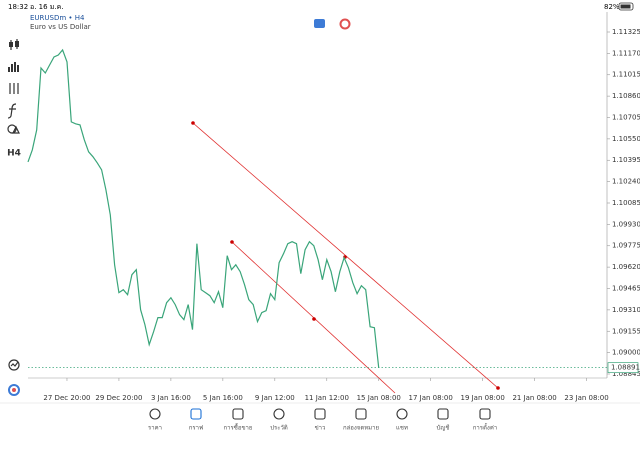  Describe the element at coordinates (13, 129) in the screenshot. I see `objects-icon` at that location.